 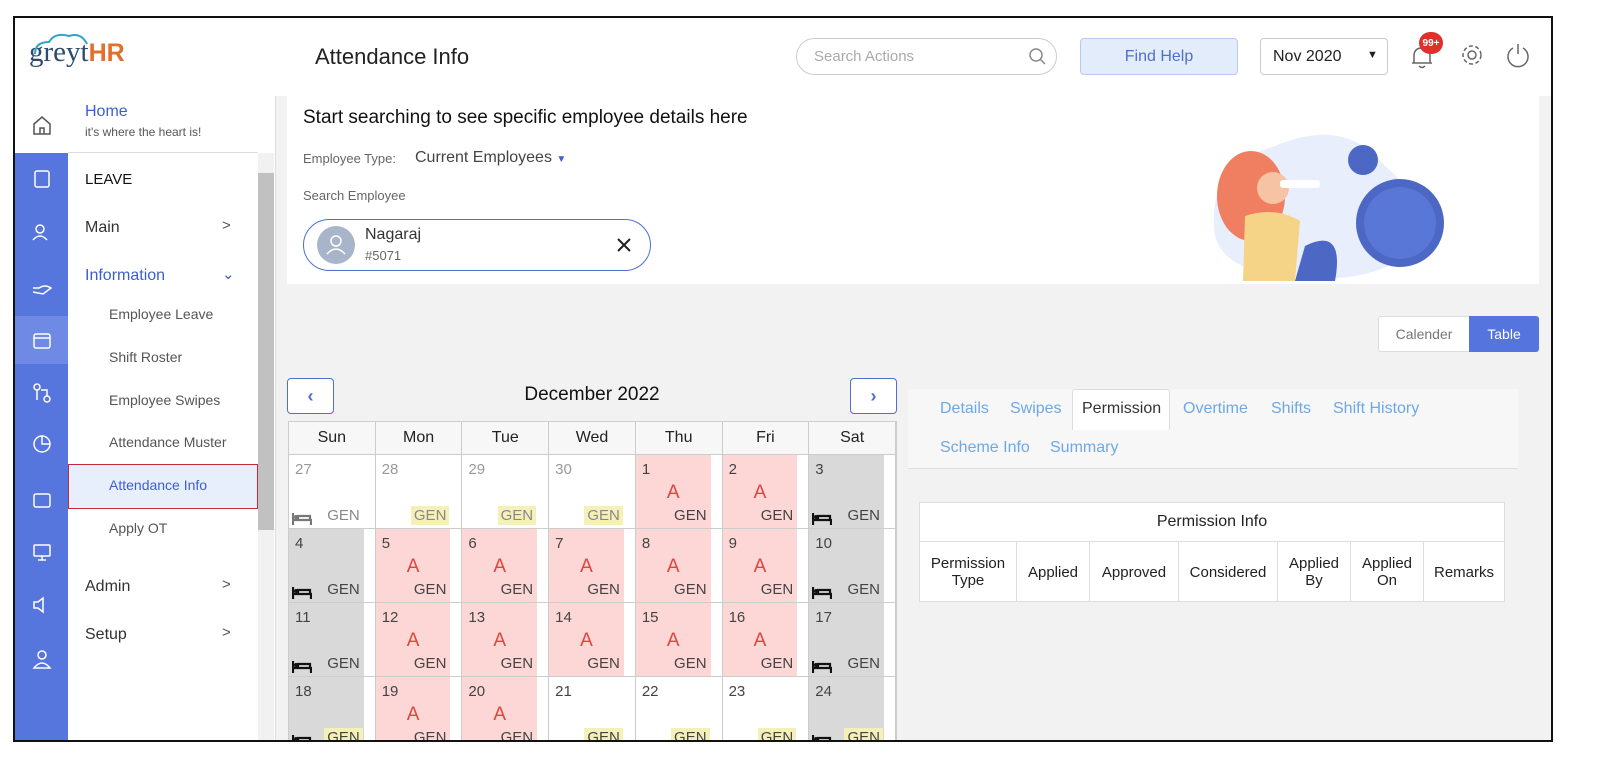 I want to click on weekday-header: Wed, so click(x=592, y=438).